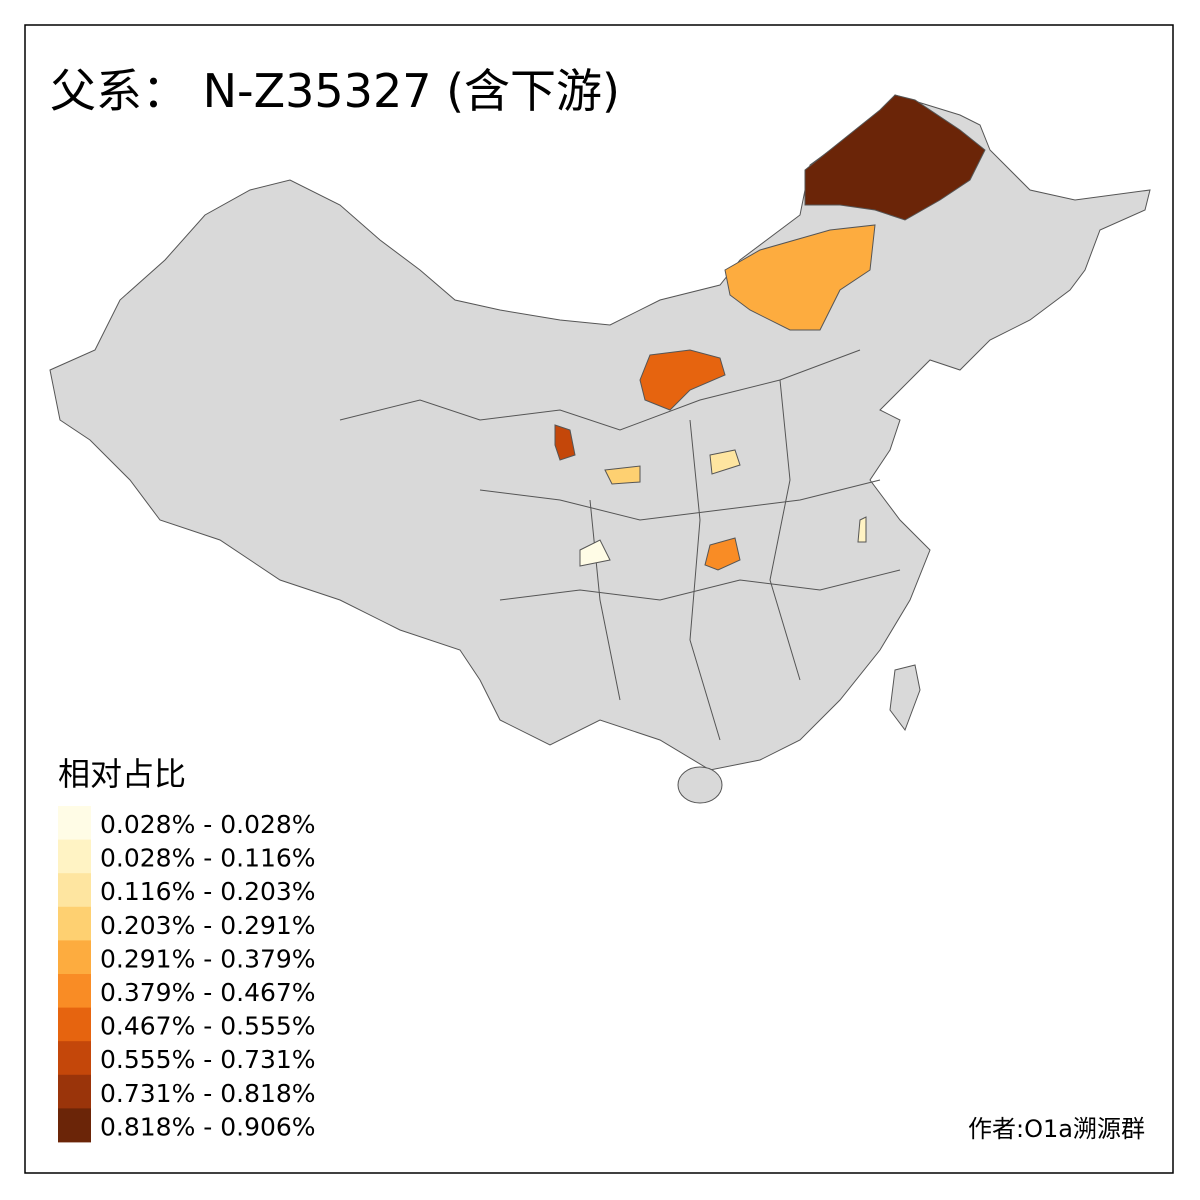 The width and height of the screenshot is (1200, 1200). What do you see at coordinates (208, 925) in the screenshot?
I see `legend-label: 0.203% - 0.291%` at bounding box center [208, 925].